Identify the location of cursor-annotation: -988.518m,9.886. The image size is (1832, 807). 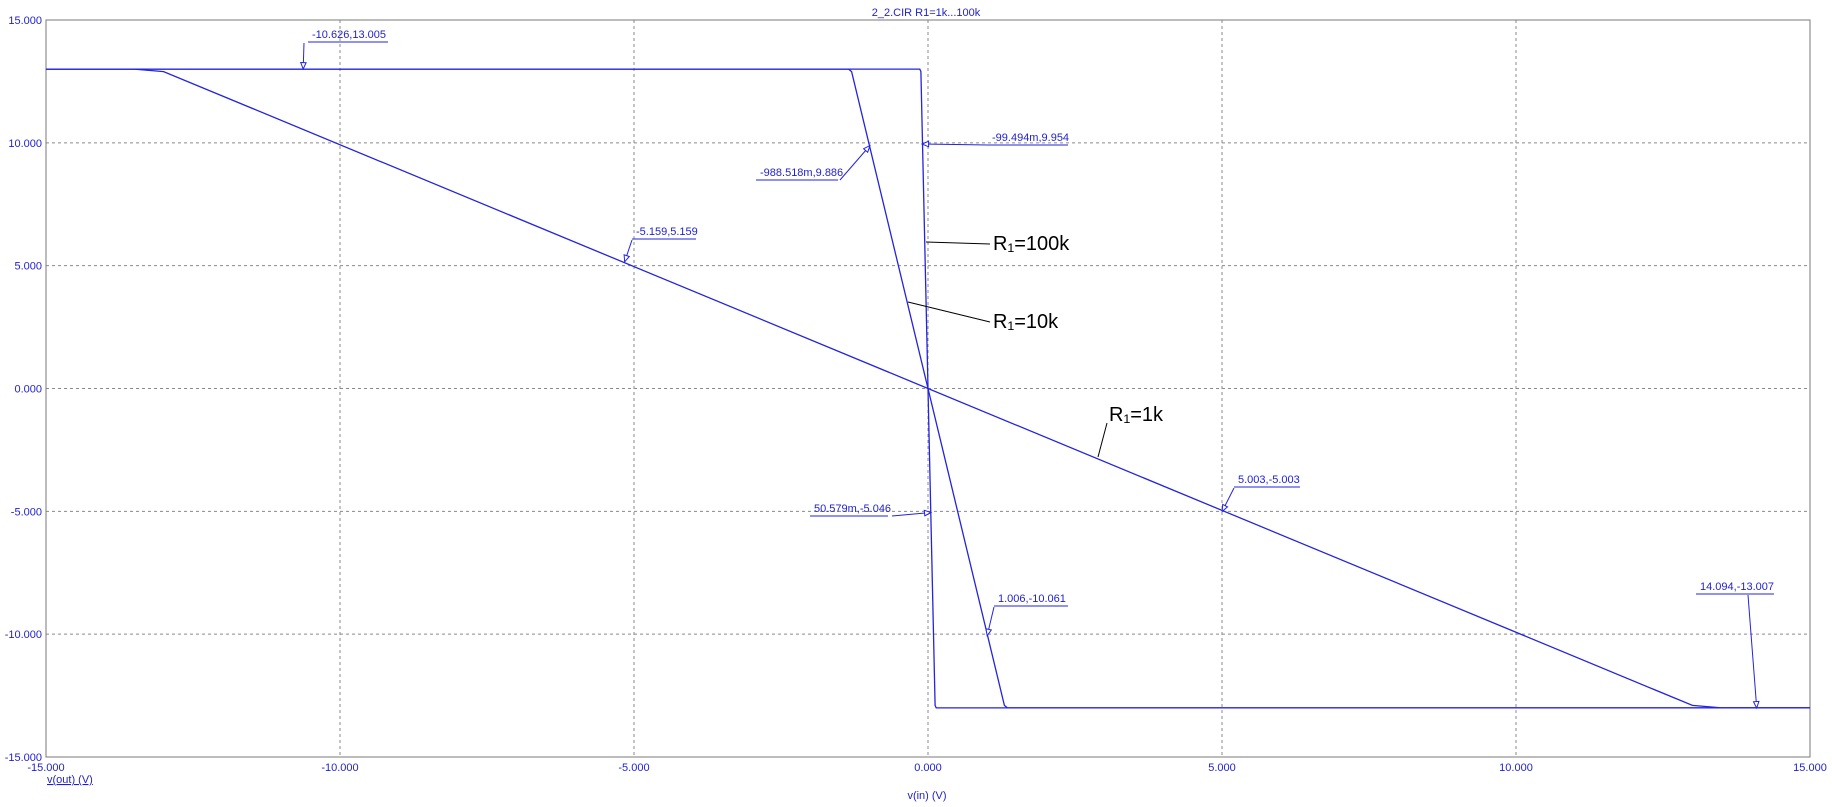
(813, 162).